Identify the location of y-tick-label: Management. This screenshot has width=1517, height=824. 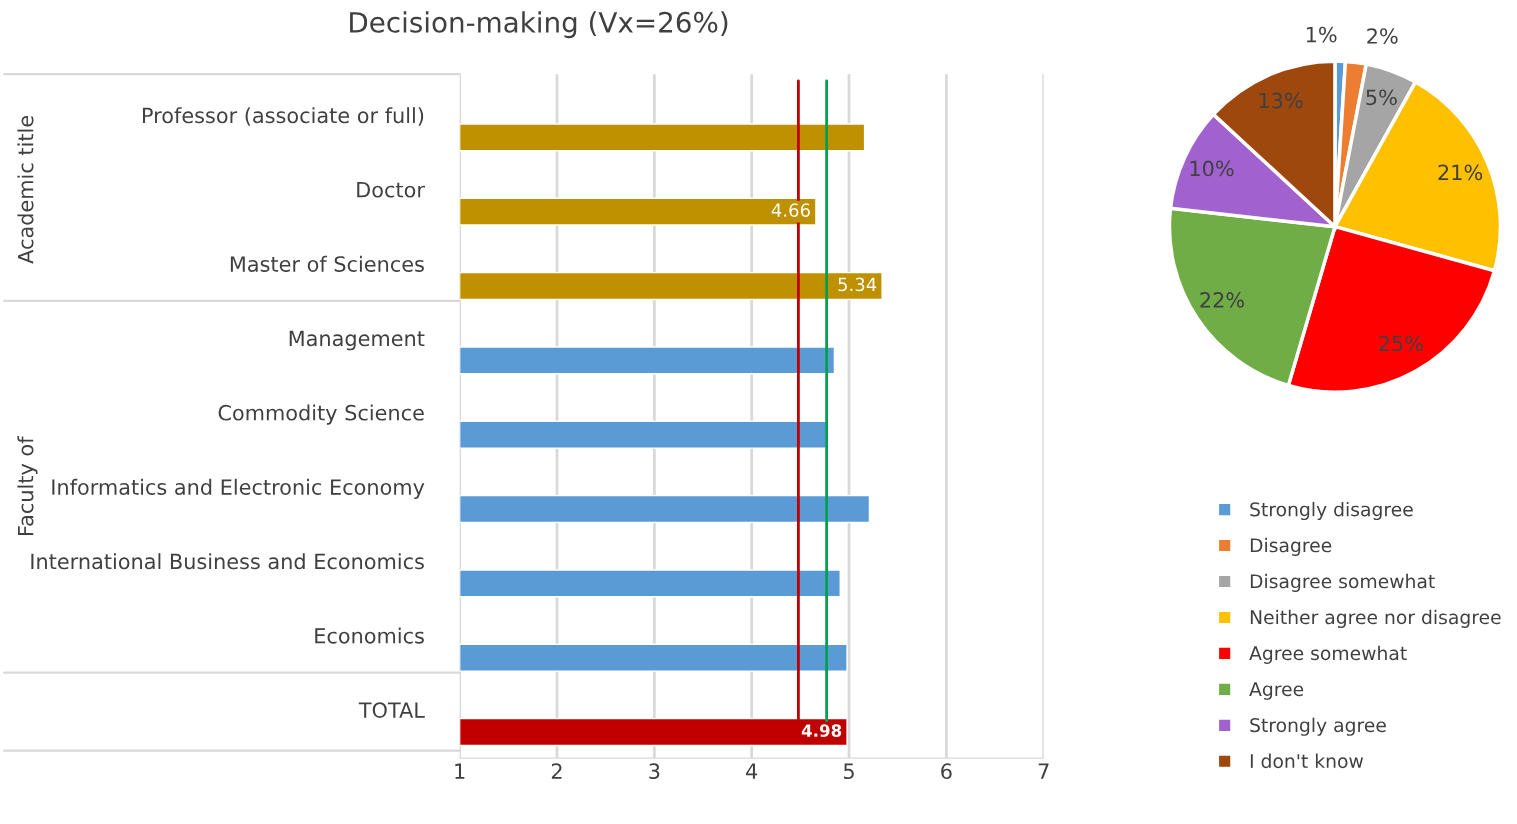
(357, 340).